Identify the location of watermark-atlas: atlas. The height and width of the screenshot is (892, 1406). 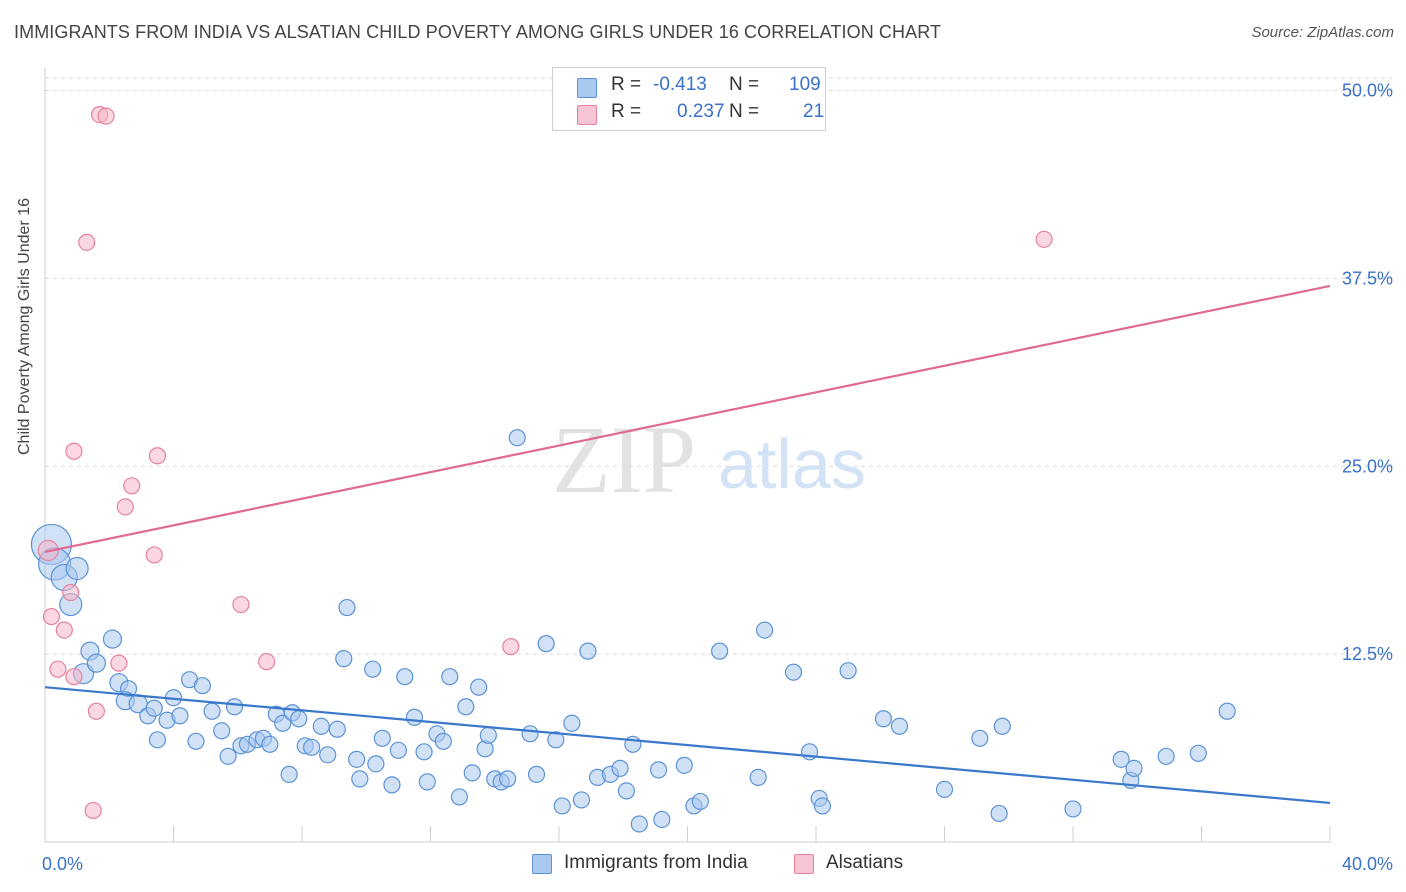
(792, 464).